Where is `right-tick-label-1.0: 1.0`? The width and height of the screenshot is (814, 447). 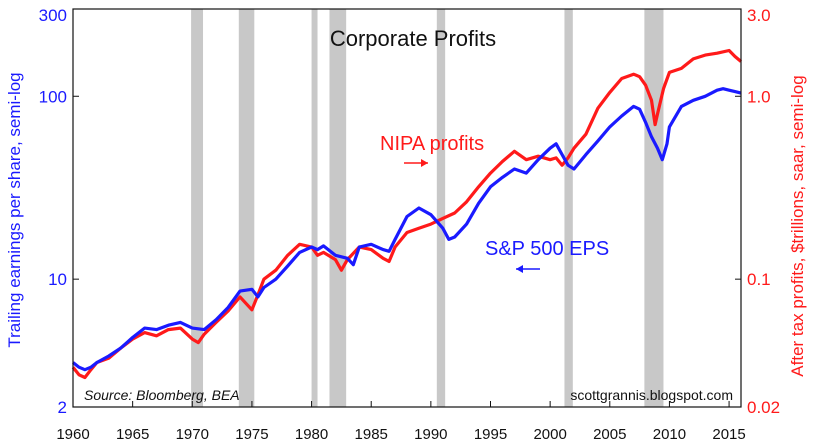 right-tick-label-1.0: 1.0 is located at coordinates (759, 96).